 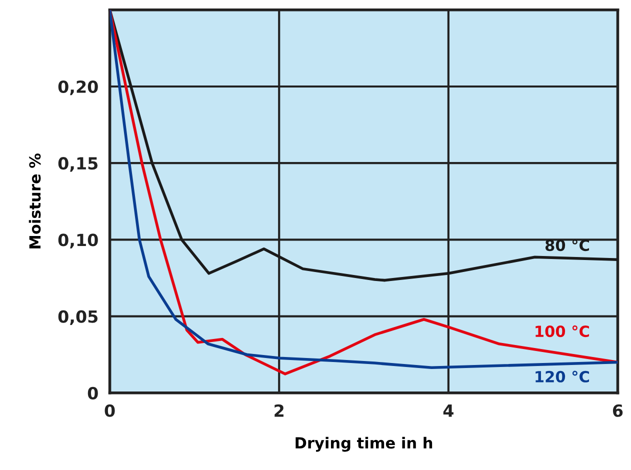 I want to click on y-tick-label: 0,10, so click(x=78, y=241).